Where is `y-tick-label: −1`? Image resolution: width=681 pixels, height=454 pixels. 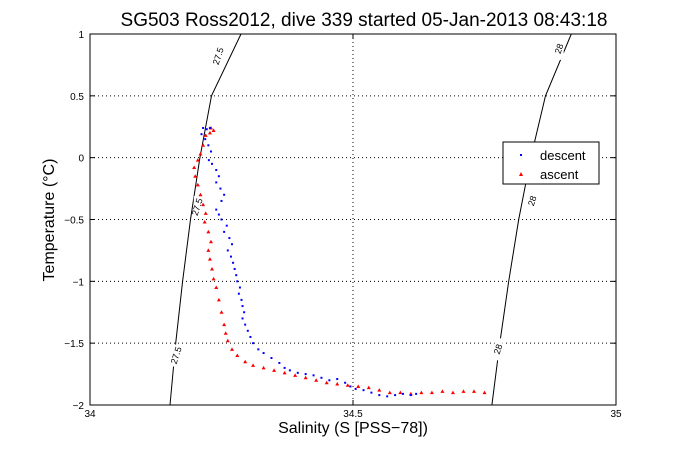
y-tick-label: −1 is located at coordinates (79, 282).